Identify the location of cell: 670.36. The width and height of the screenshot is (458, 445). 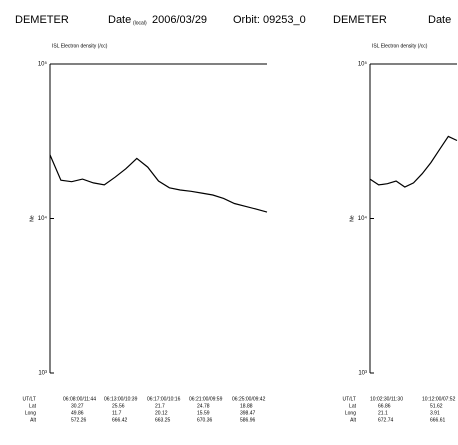
(205, 420).